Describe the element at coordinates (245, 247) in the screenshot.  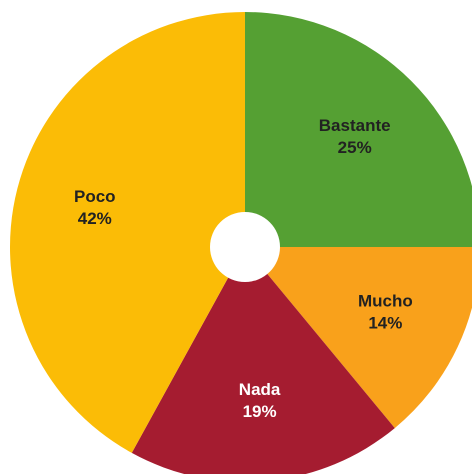
I see `donut-hole` at that location.